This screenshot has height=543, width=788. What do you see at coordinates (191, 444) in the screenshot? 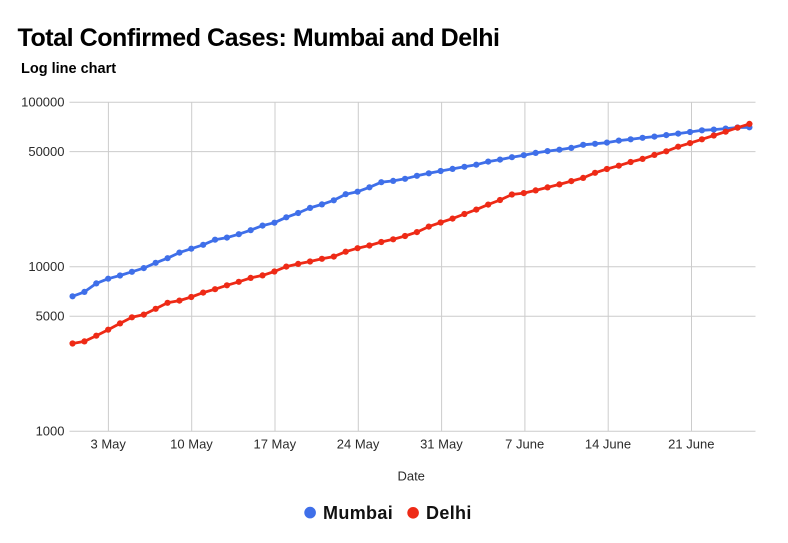
I see `svg-text: 10 May` at bounding box center [191, 444].